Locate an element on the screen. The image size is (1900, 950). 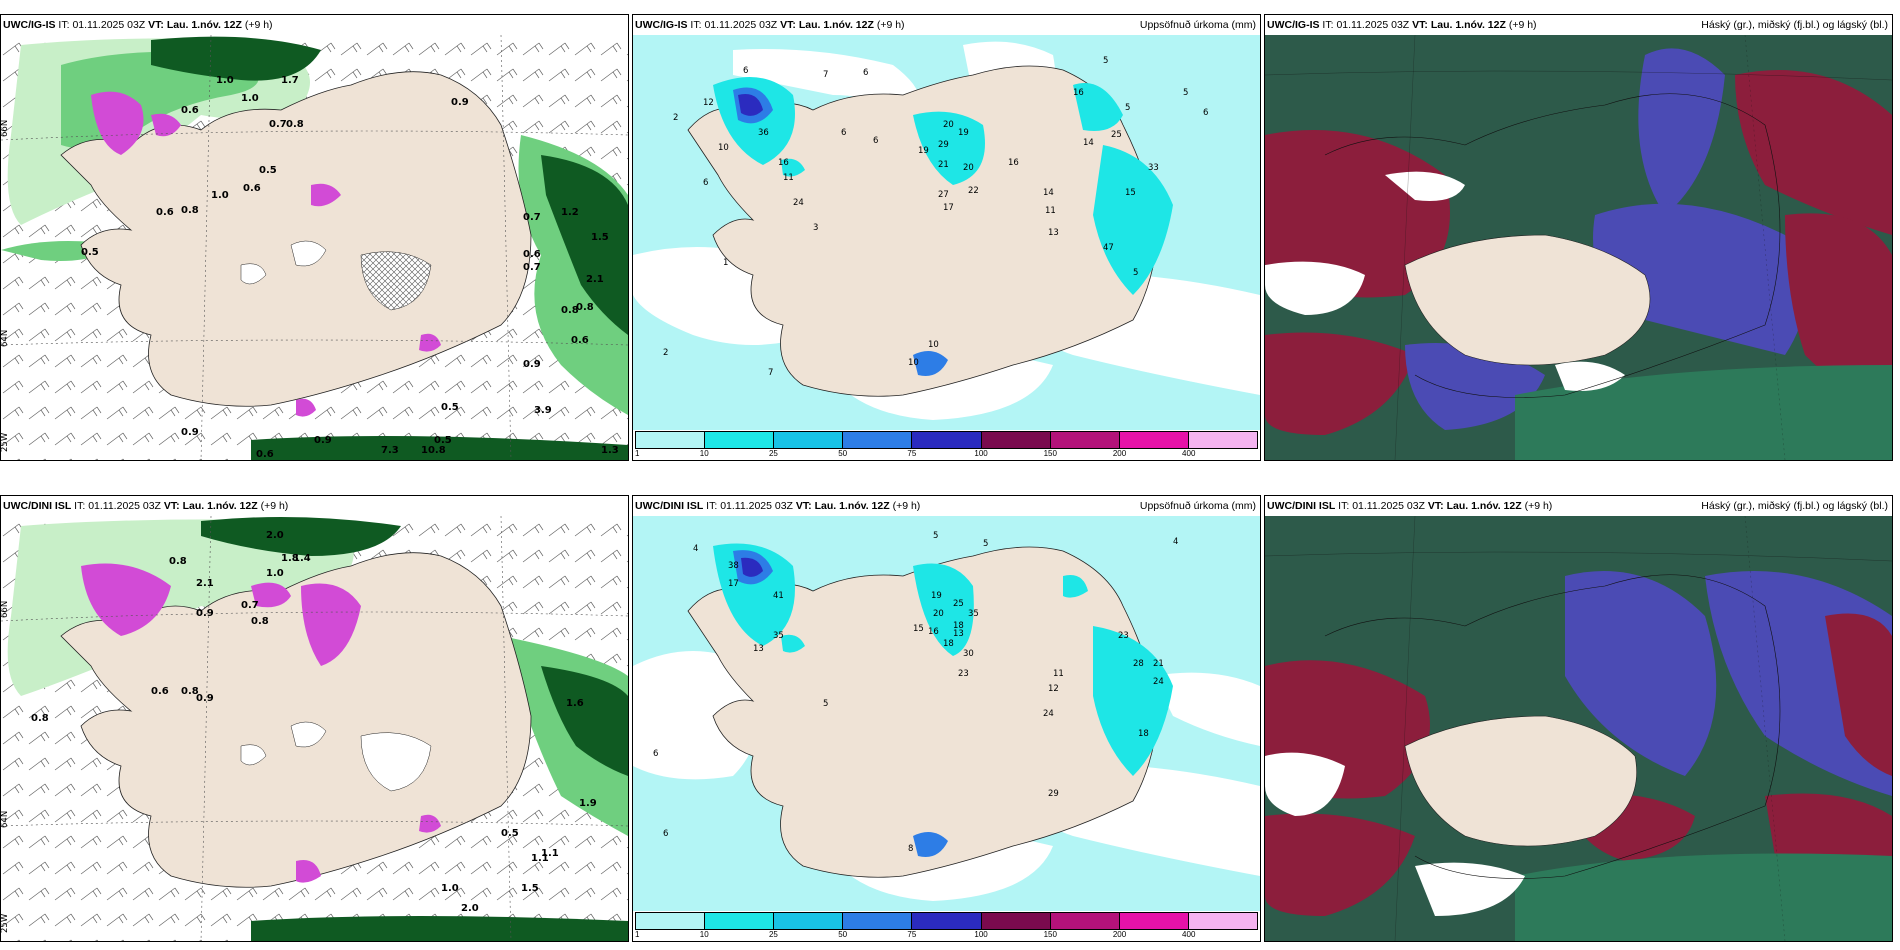
value-label: 1.6 is located at coordinates (575, 703).